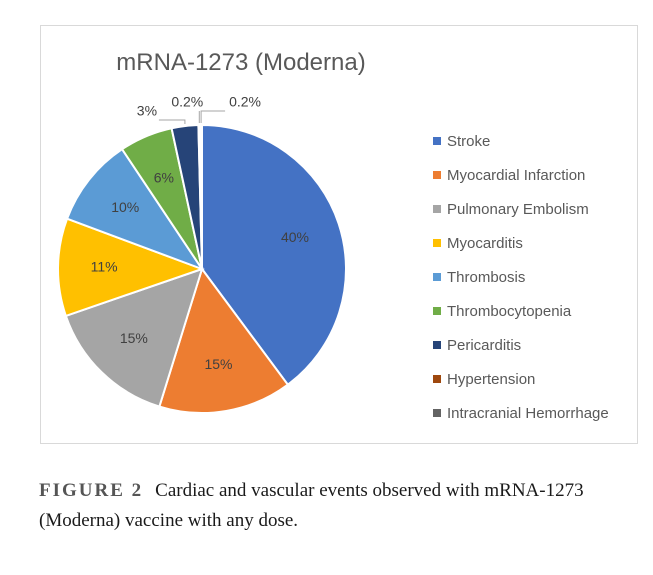 This screenshot has height=575, width=653. I want to click on pie-slice-myocarditis, so click(131, 267).